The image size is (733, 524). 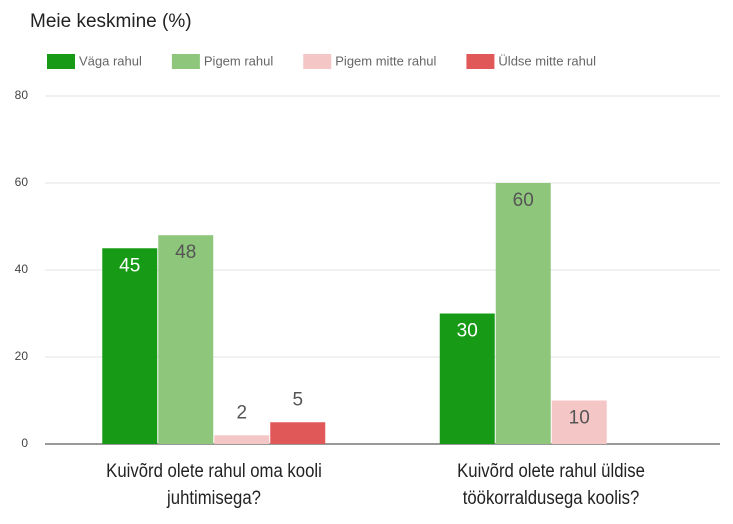 I want to click on value-label: 10, so click(x=579, y=418).